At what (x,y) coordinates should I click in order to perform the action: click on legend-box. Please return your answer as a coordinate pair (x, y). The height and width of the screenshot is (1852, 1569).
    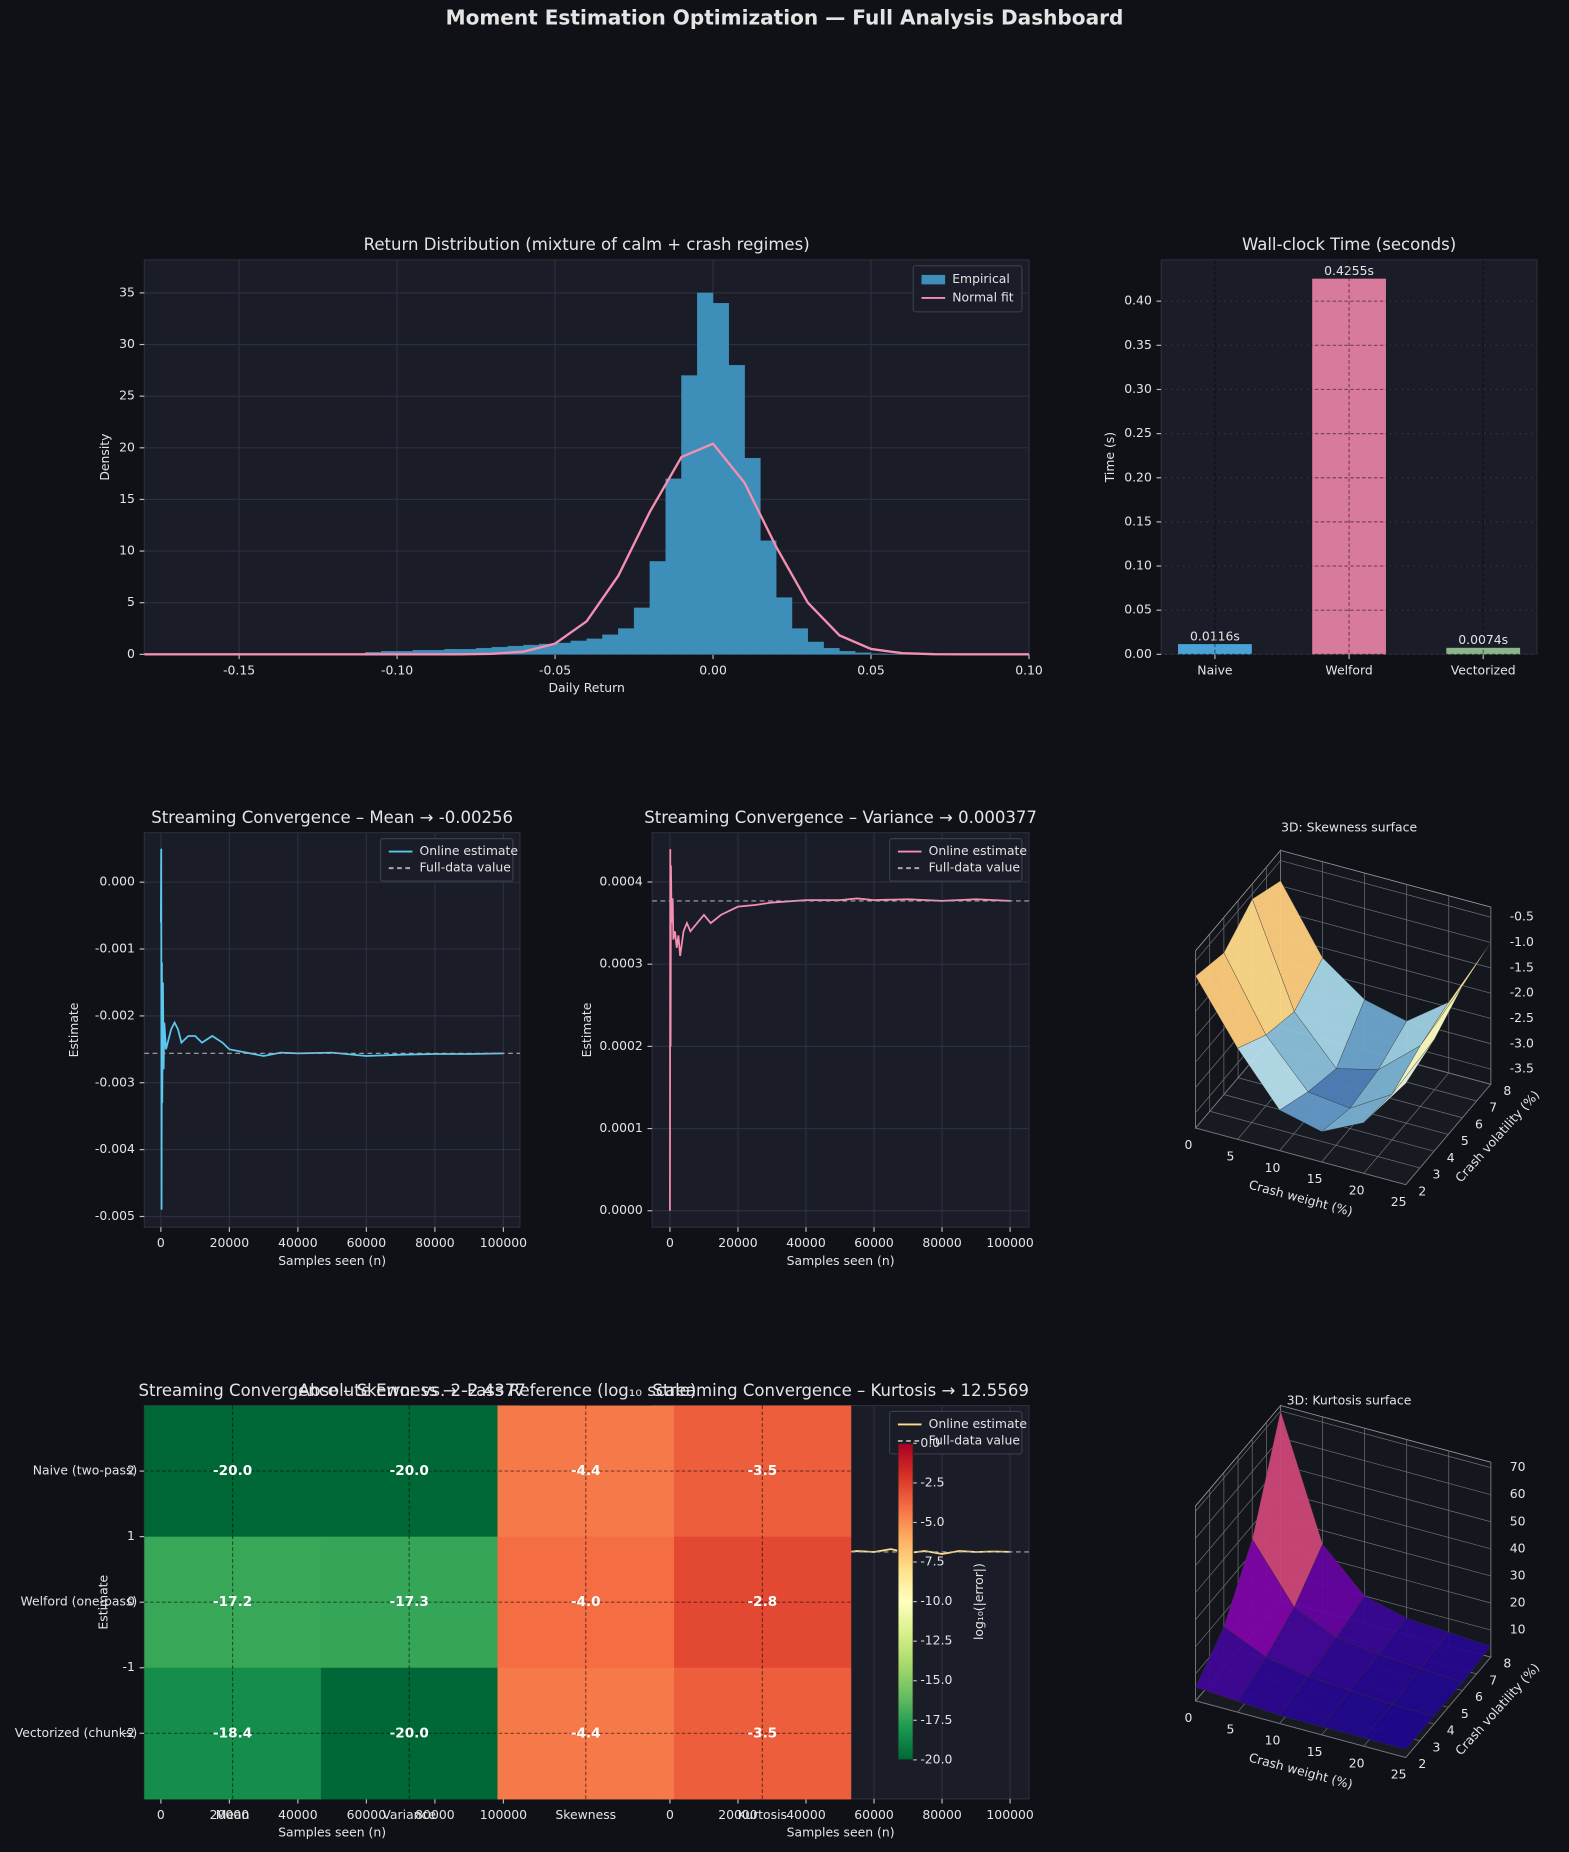
    Looking at the image, I should click on (956, 860).